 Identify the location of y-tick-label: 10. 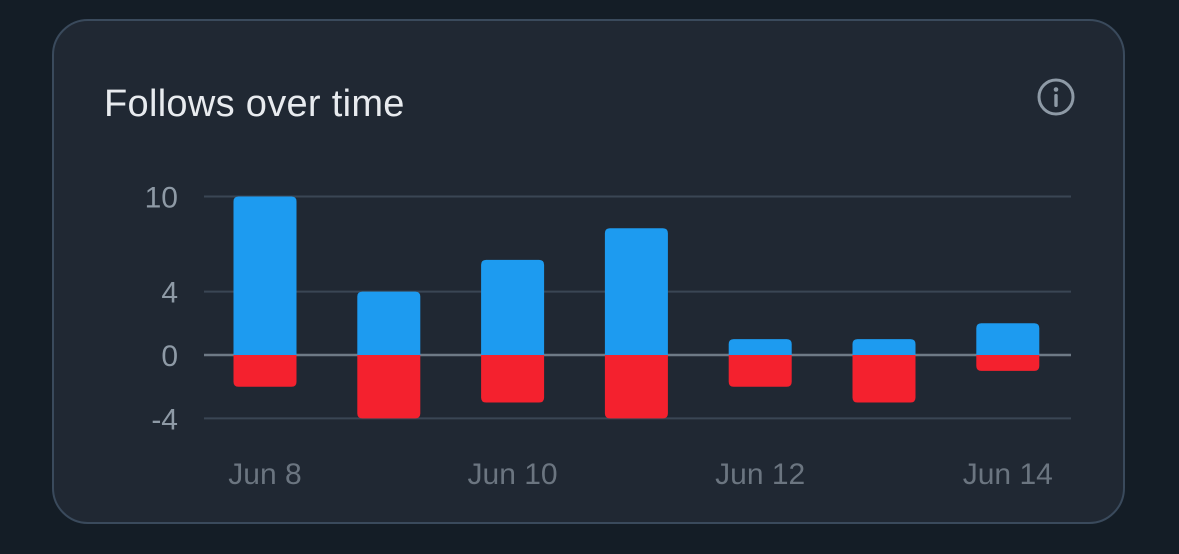
(161, 198).